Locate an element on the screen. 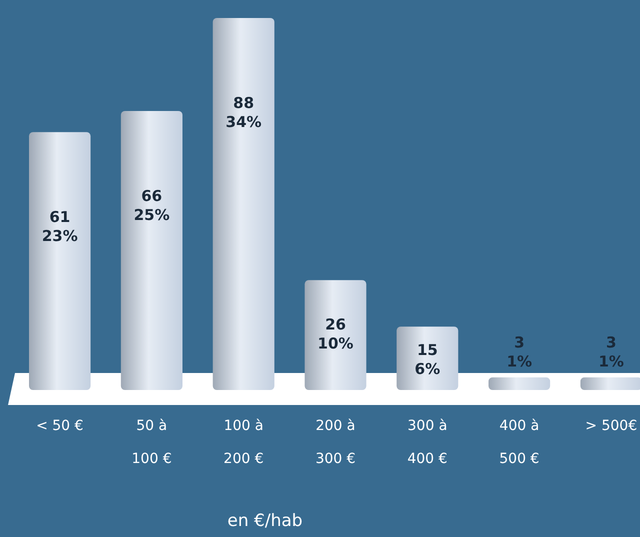  data-label: 15 6% is located at coordinates (427, 359).